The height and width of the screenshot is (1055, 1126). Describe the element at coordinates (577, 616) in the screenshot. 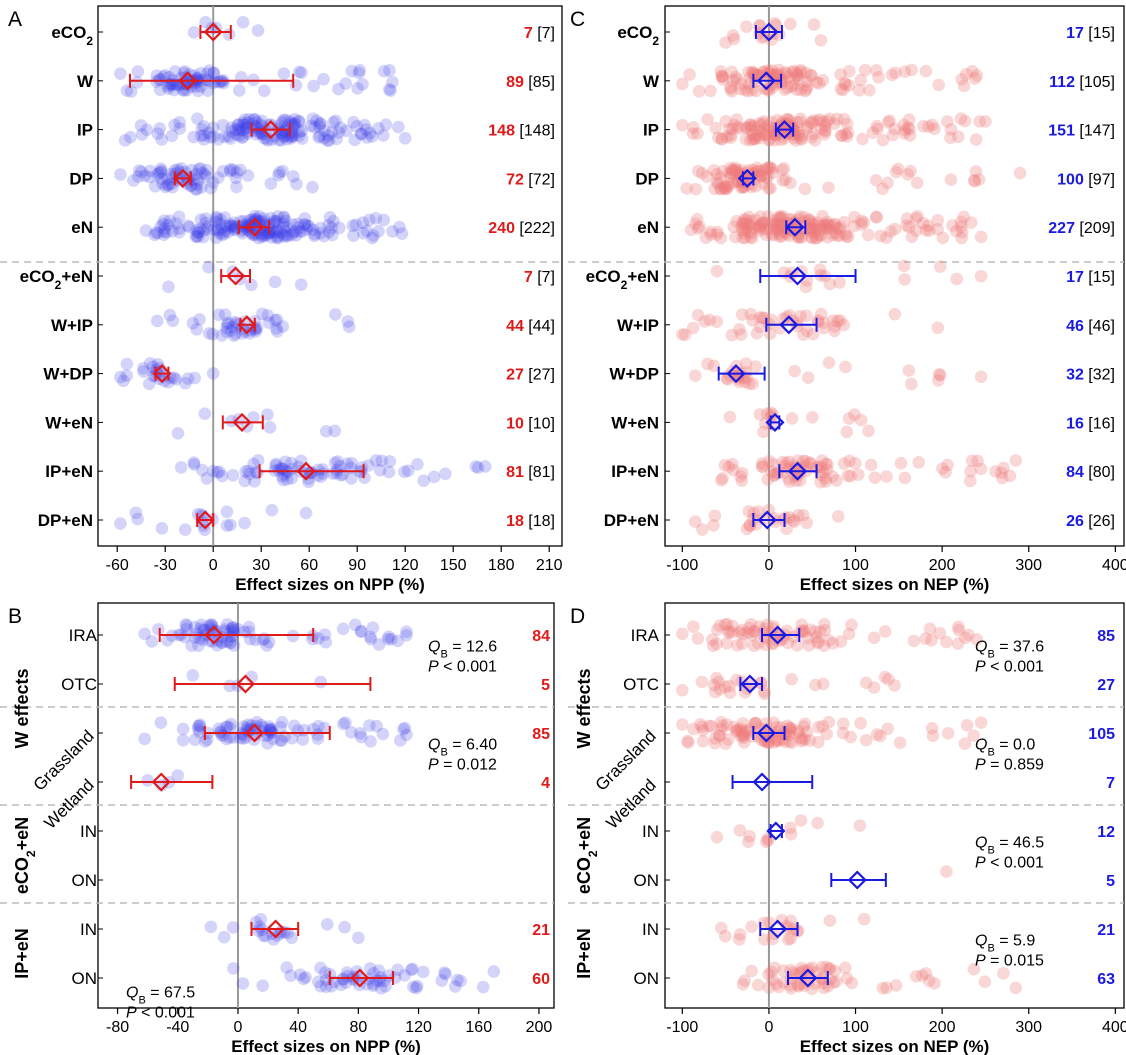

I see `panel-label: D` at that location.